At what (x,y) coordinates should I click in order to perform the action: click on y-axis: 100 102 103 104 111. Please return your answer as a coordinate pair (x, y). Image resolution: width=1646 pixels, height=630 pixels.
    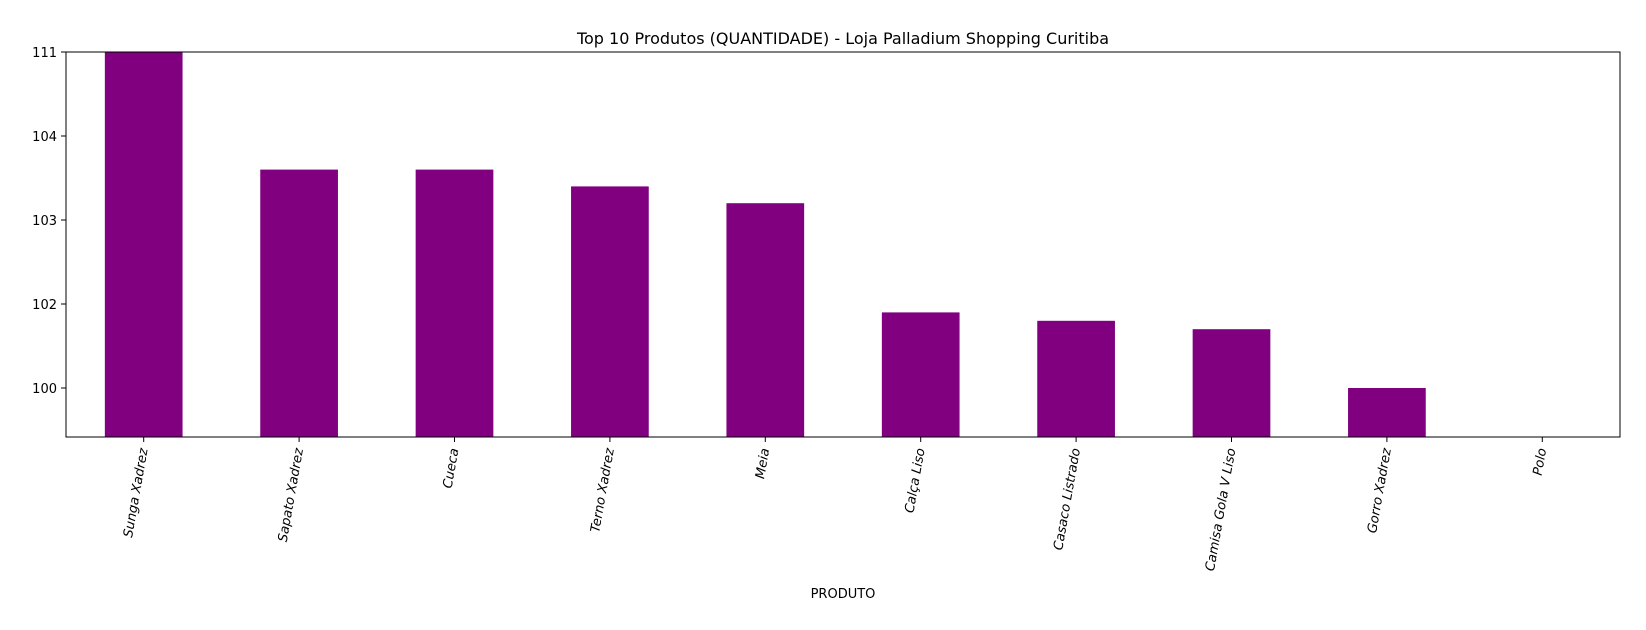
    Looking at the image, I should click on (49, 221).